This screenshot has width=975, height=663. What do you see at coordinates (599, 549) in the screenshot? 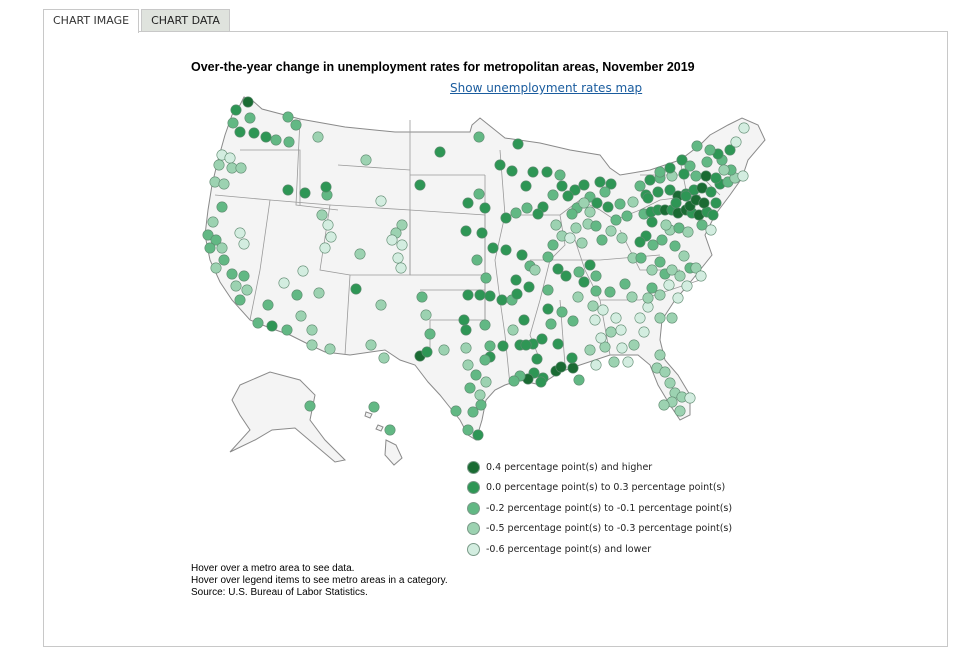
I see `legend-item-large-decrease: -0.6 percentage point(s) and lower` at bounding box center [599, 549].